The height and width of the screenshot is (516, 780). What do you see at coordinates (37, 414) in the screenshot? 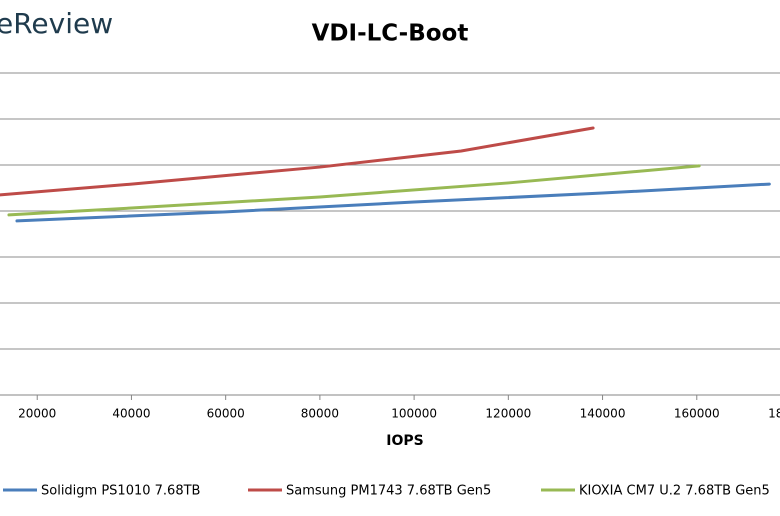
I see `x-tick-label: 20000` at bounding box center [37, 414].